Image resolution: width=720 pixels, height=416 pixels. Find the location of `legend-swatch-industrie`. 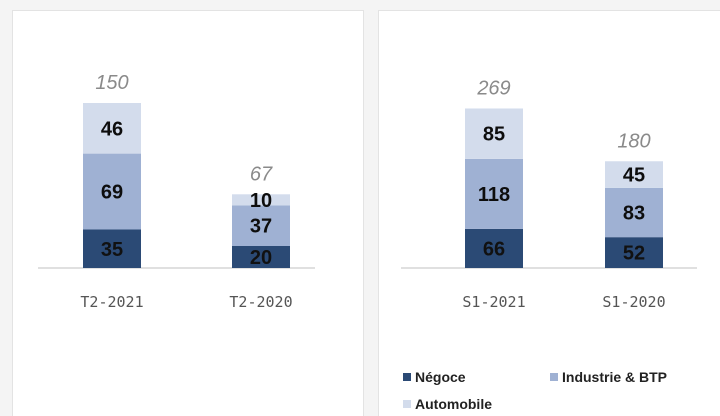

legend-swatch-industrie is located at coordinates (554, 377).